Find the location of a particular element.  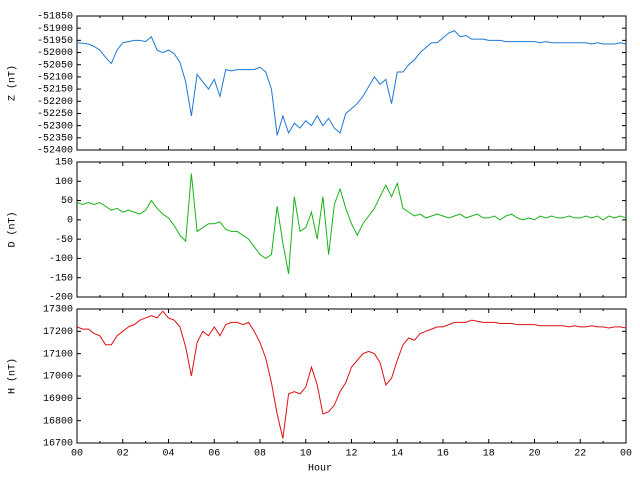

y-tick-label: -50 is located at coordinates (64, 240).